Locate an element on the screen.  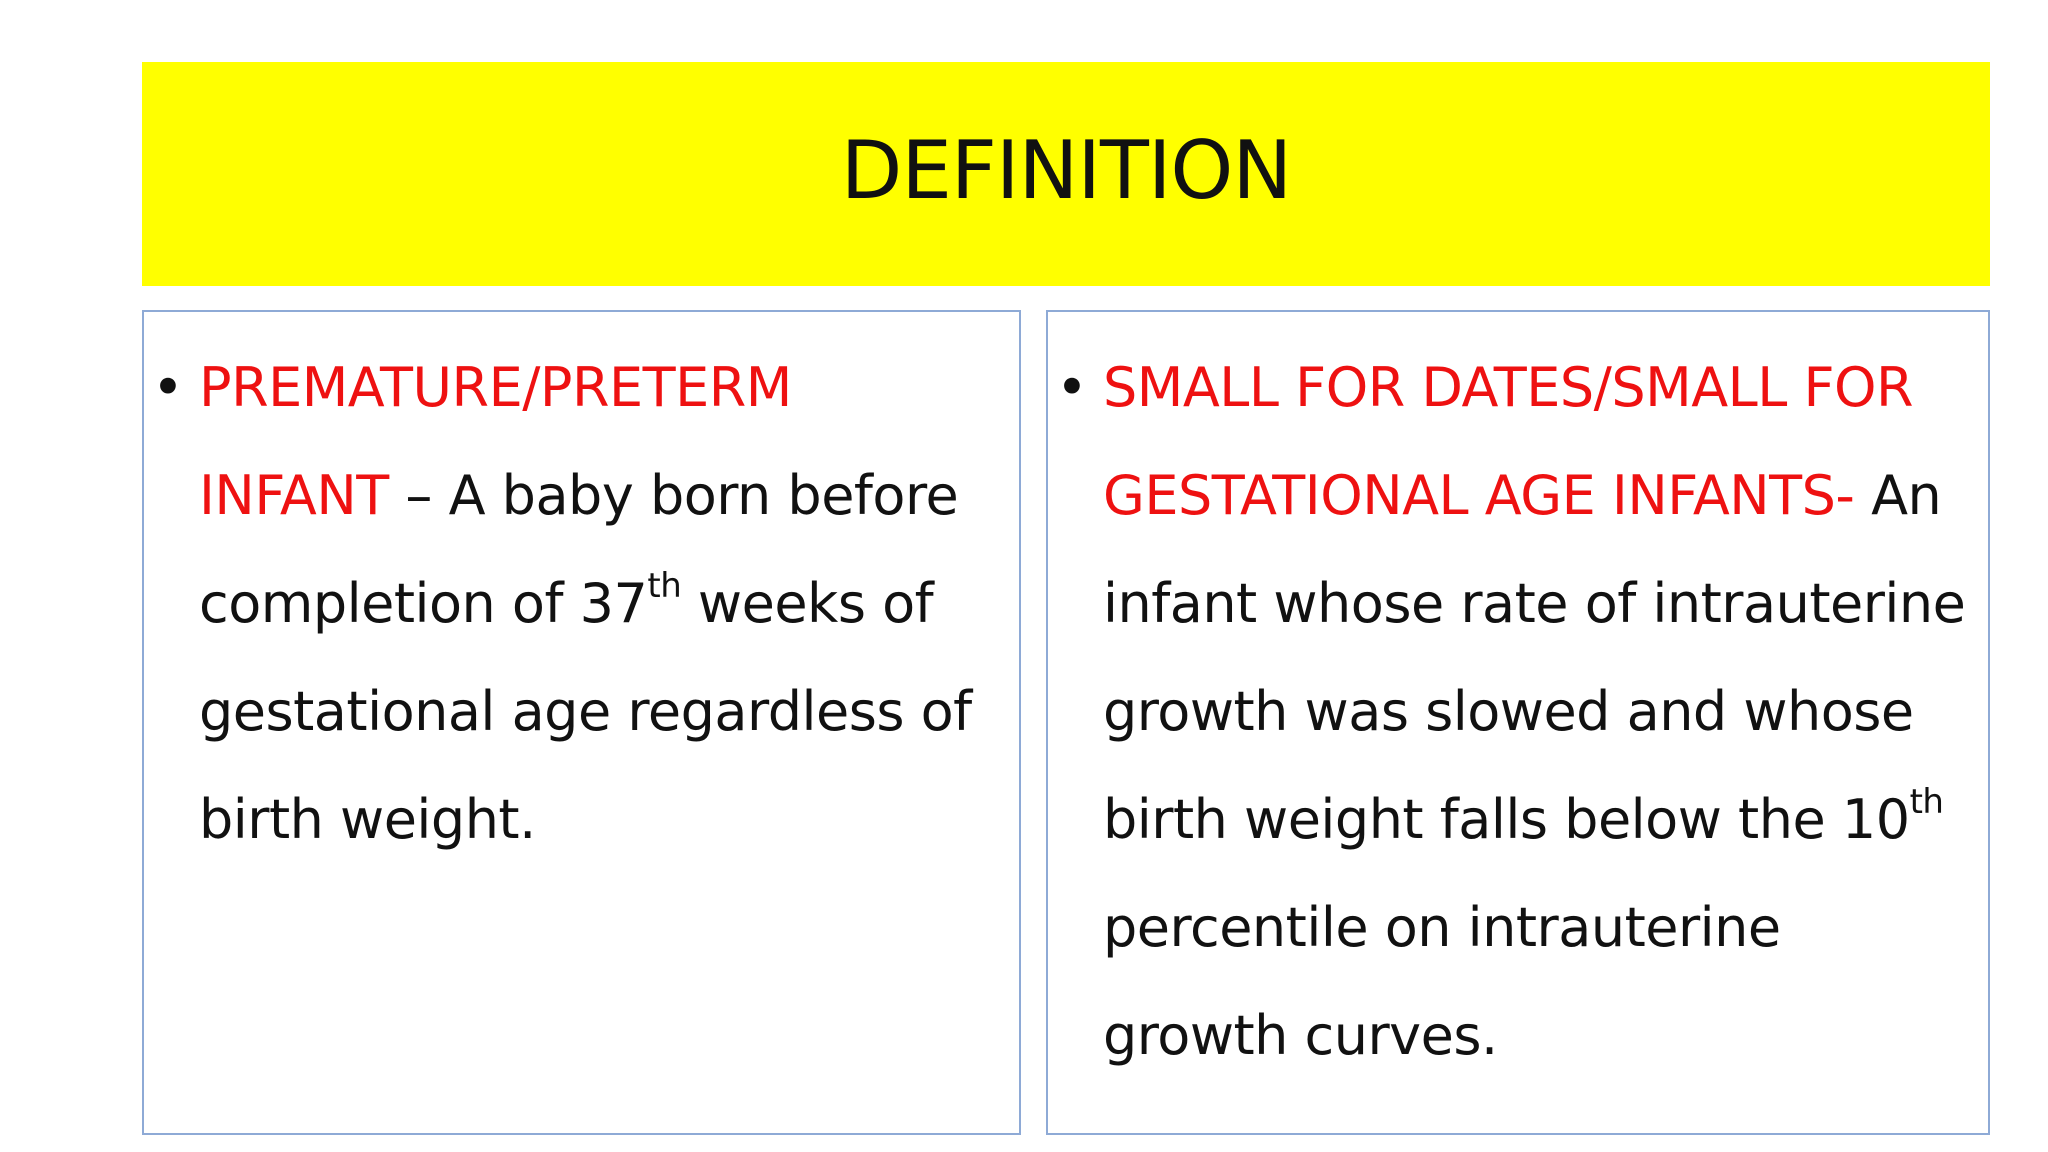
definition-line-3: infant whose rate of intrauterine is located at coordinates (1534, 603).